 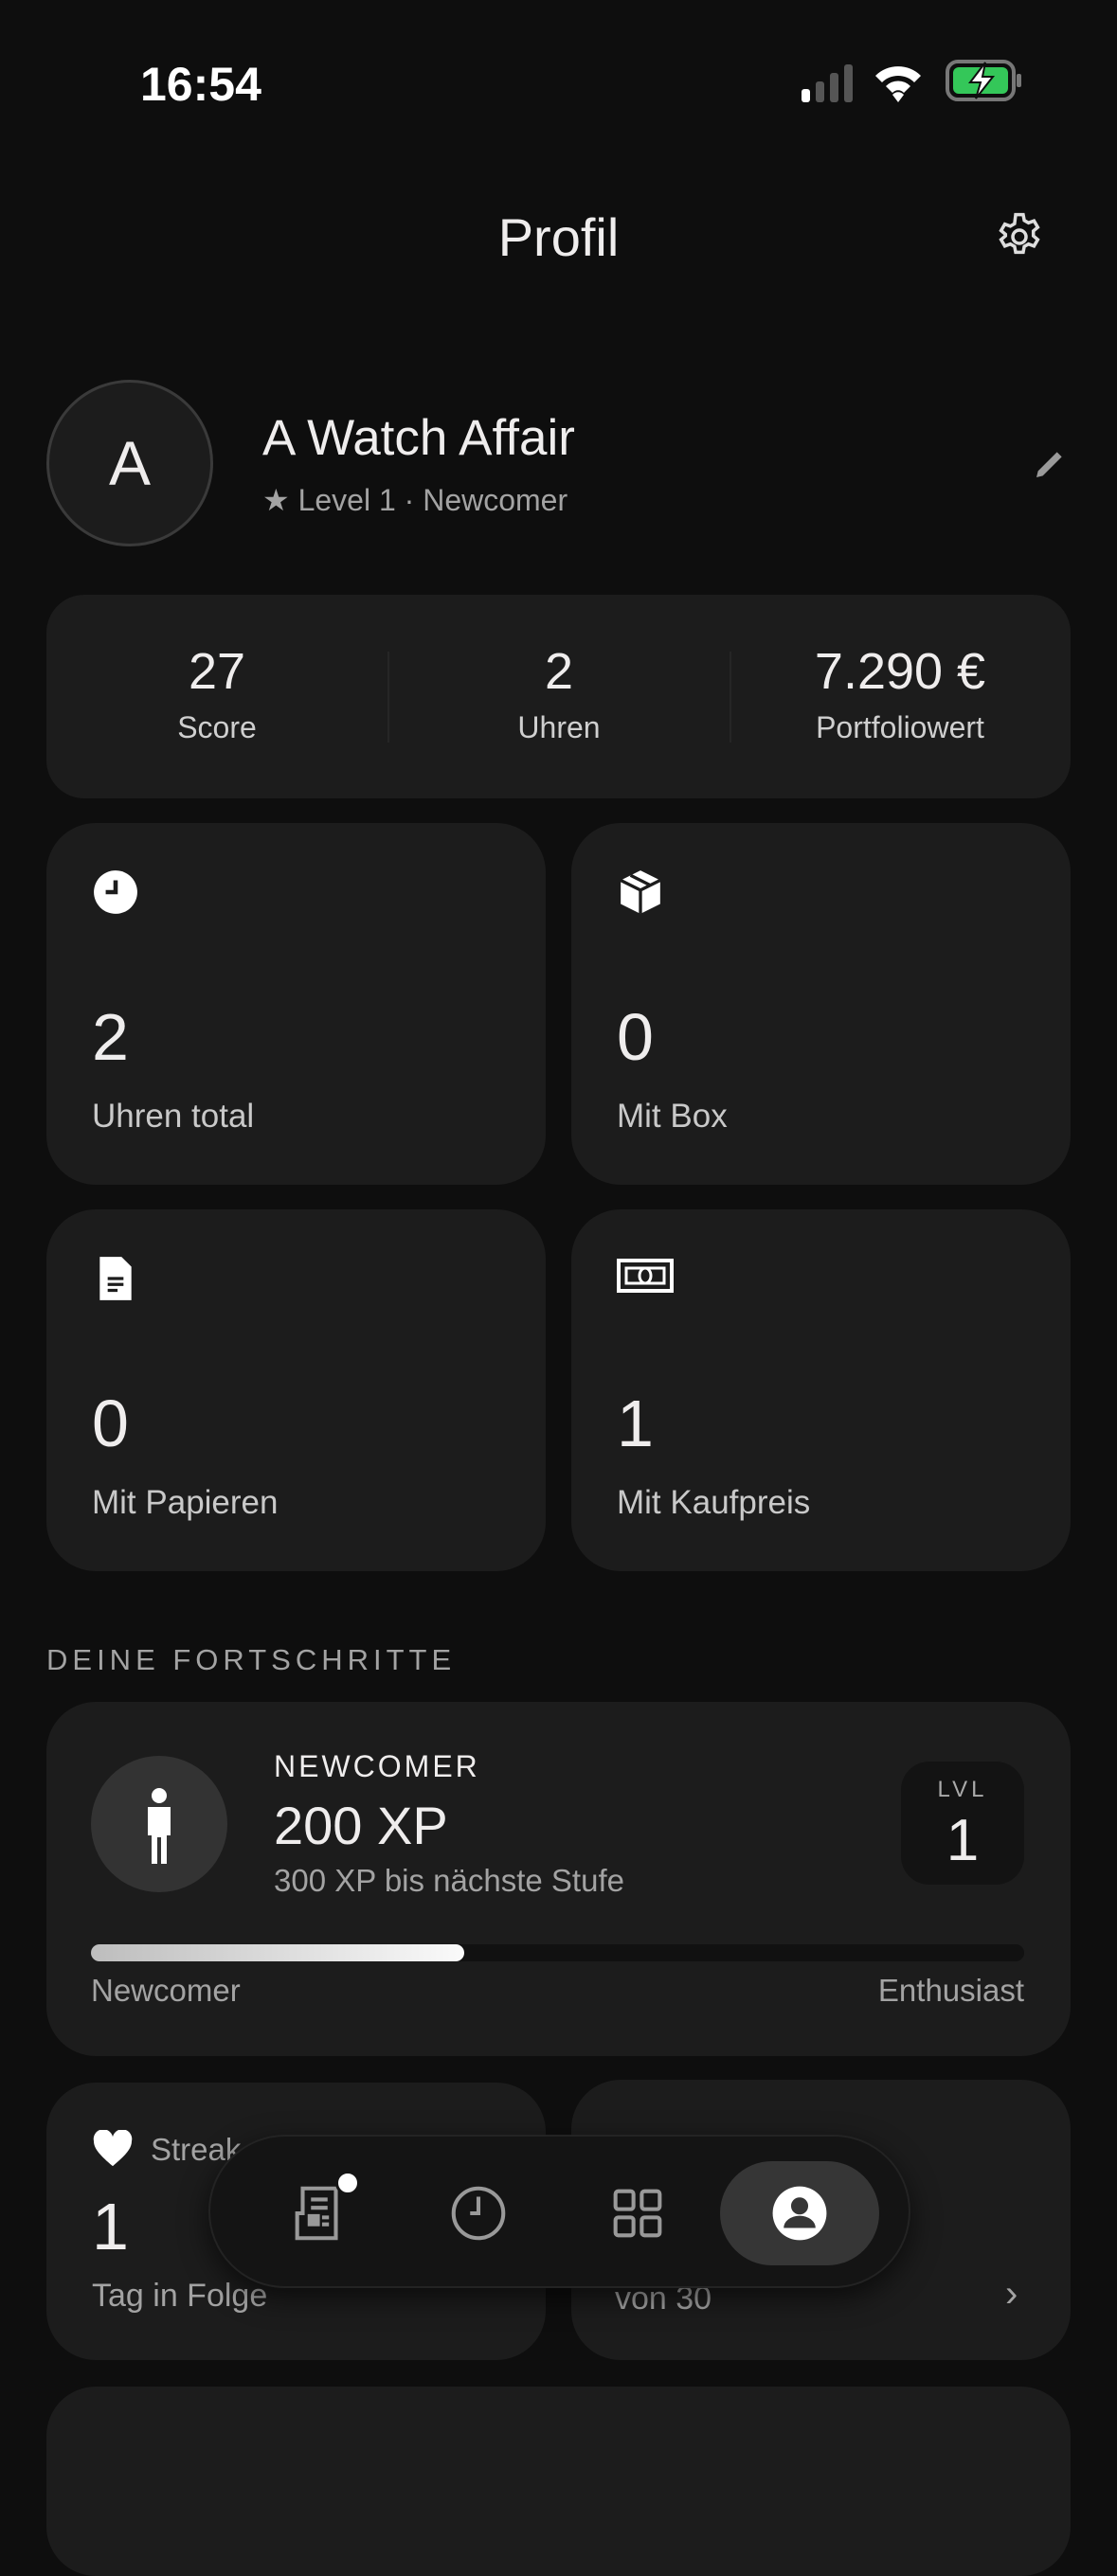 I want to click on banknote-icon, so click(x=645, y=1278).